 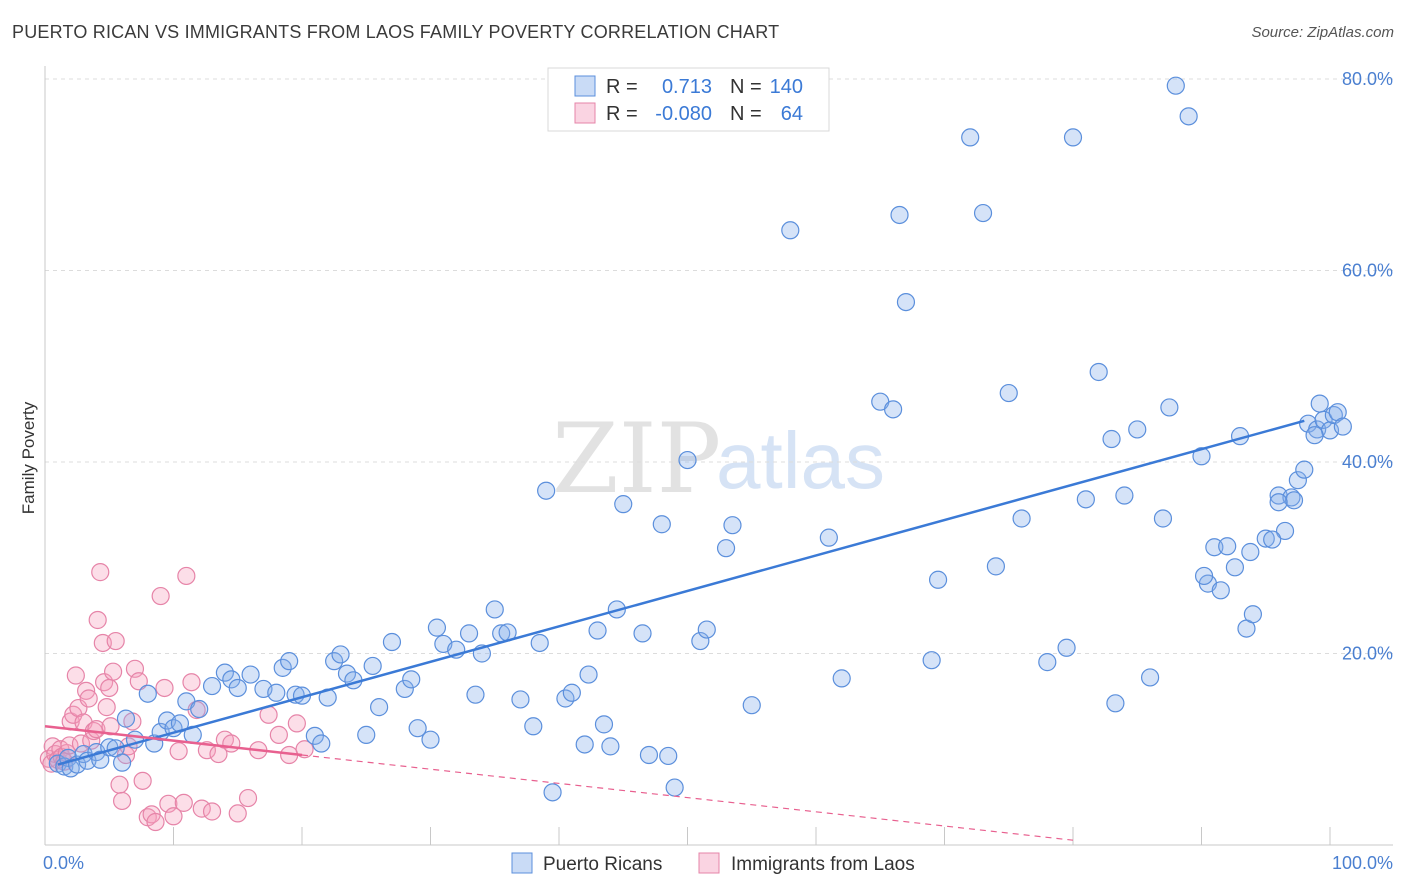 I want to click on y-tick-label: 40.0%, so click(x=1367, y=462).